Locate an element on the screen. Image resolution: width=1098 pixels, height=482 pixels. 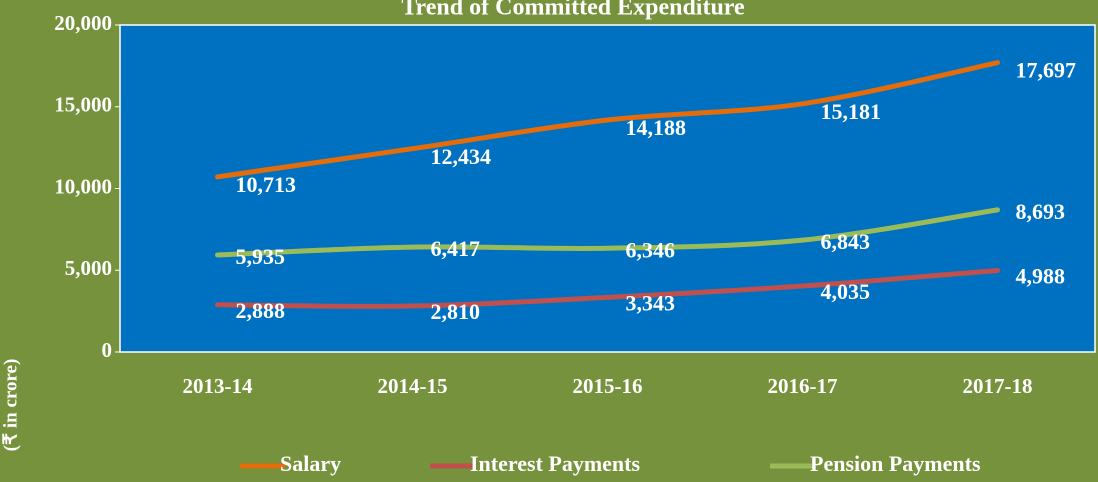
y-tick-label: 0 is located at coordinates (107, 350).